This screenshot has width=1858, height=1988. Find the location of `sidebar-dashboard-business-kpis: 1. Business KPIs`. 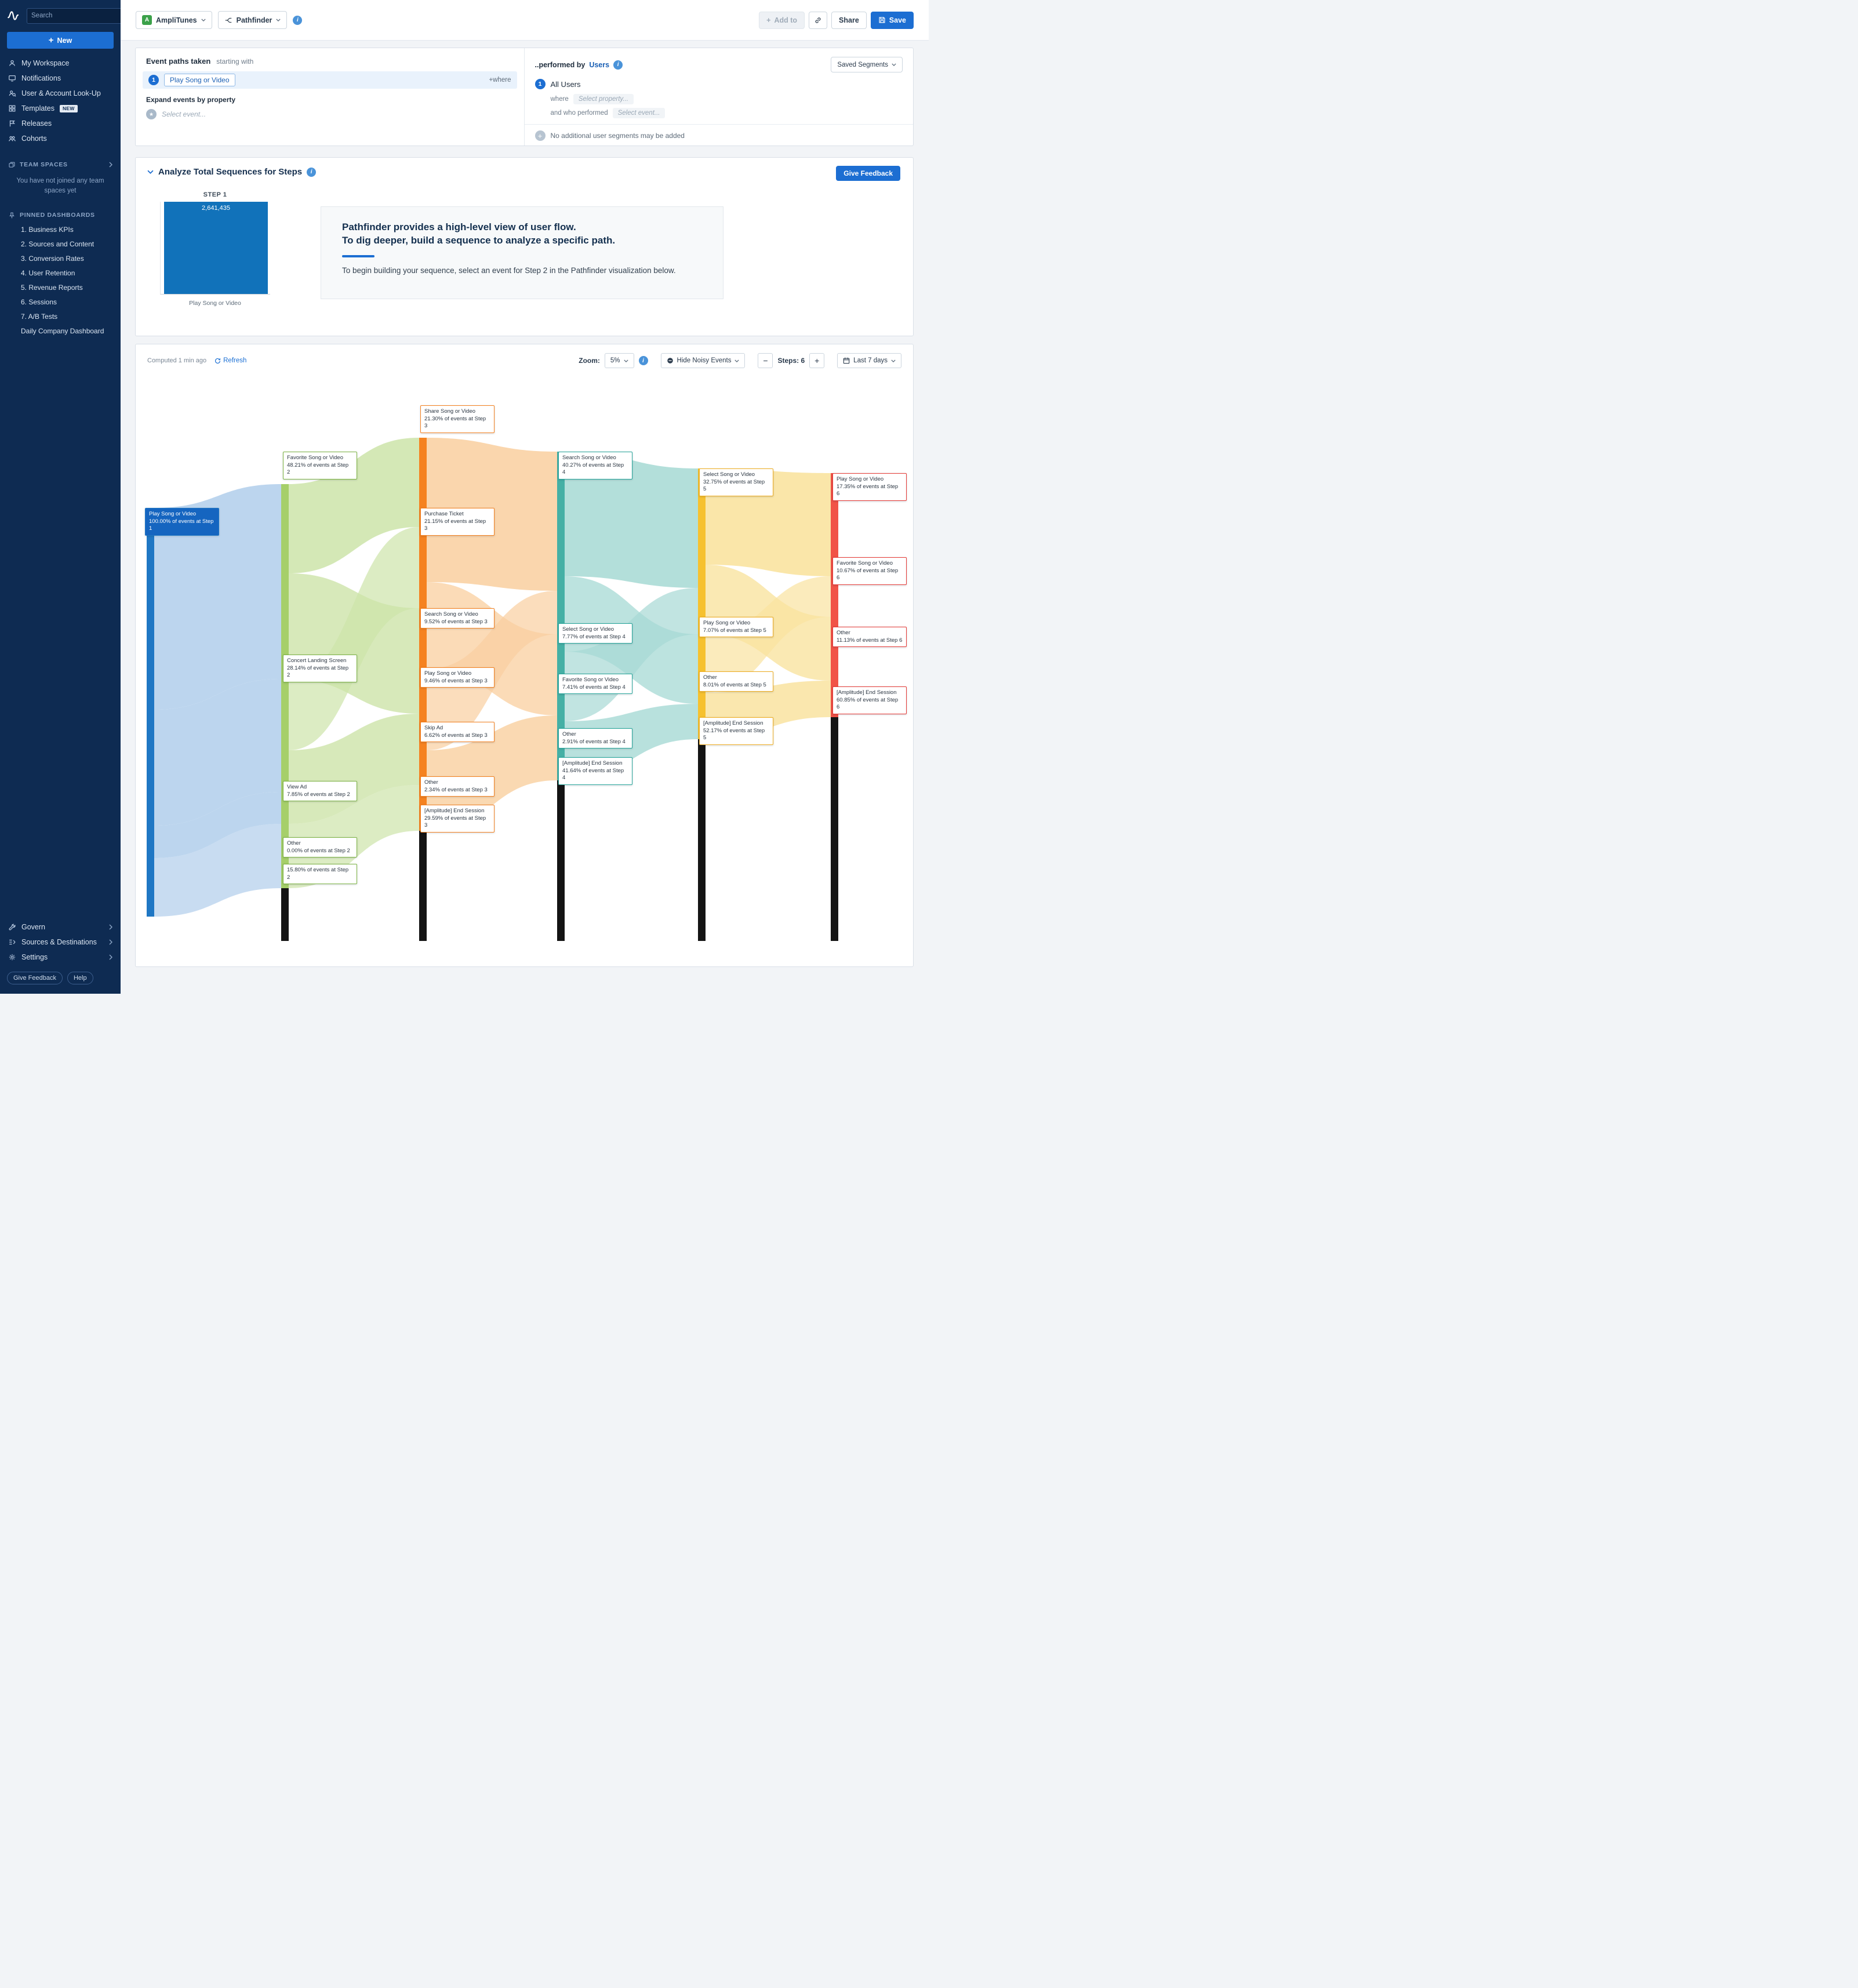

sidebar-dashboard-business-kpis: 1. Business KPIs is located at coordinates (47, 230).